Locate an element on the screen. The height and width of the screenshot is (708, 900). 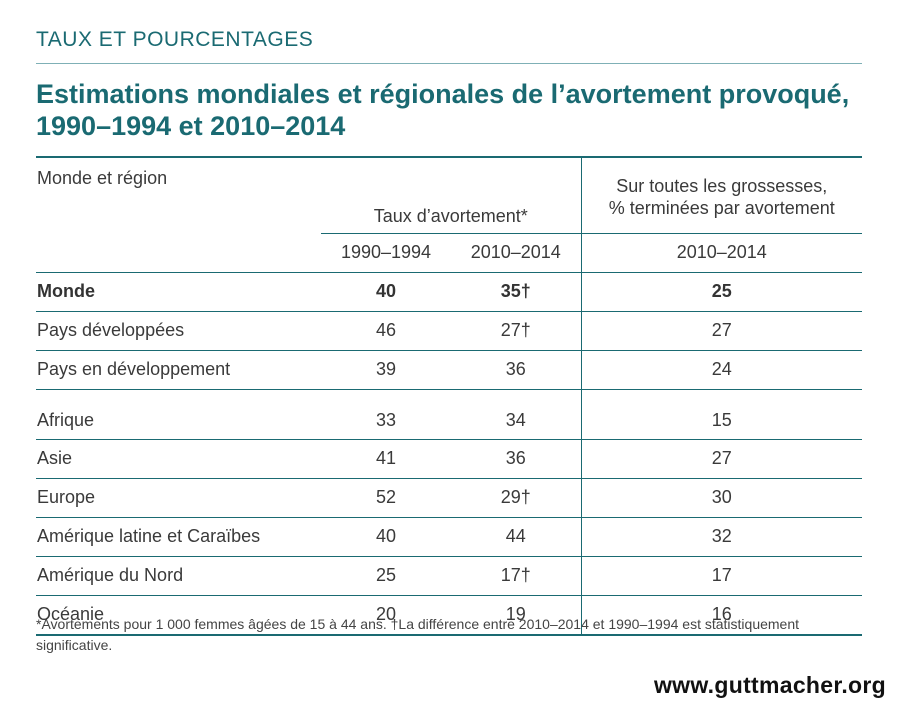
header-blank-cell is located at coordinates (178, 253).